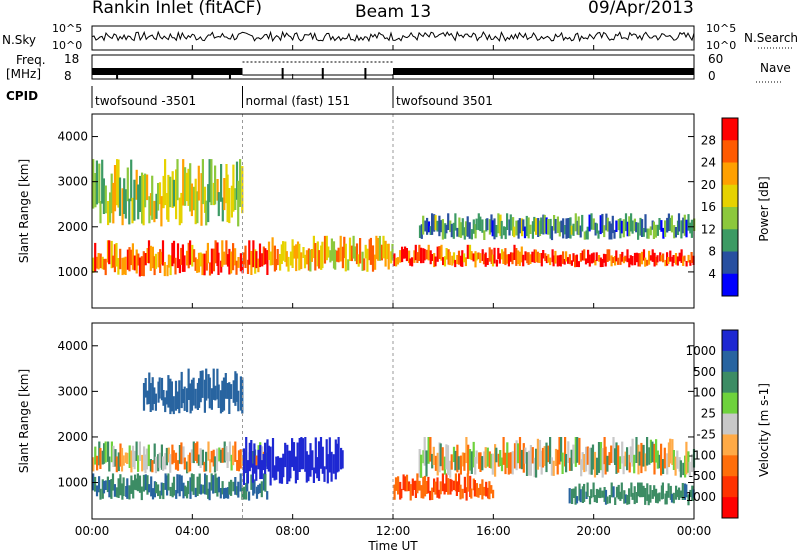  I want to click on nsky-bottom-tick: 10^0, so click(67, 45).